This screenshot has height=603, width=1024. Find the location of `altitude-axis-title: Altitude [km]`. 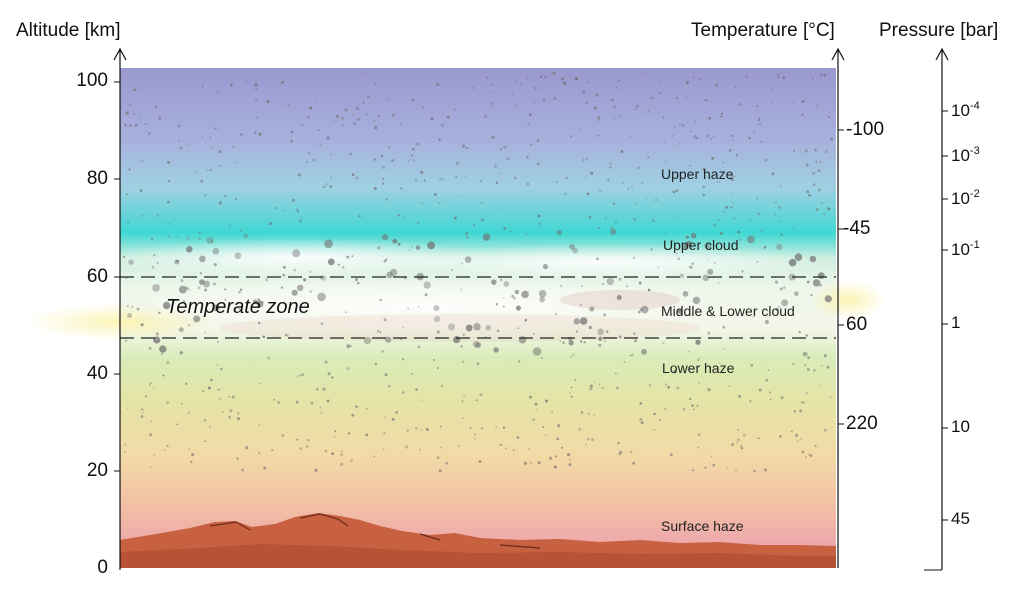

altitude-axis-title: Altitude [km] is located at coordinates (68, 30).